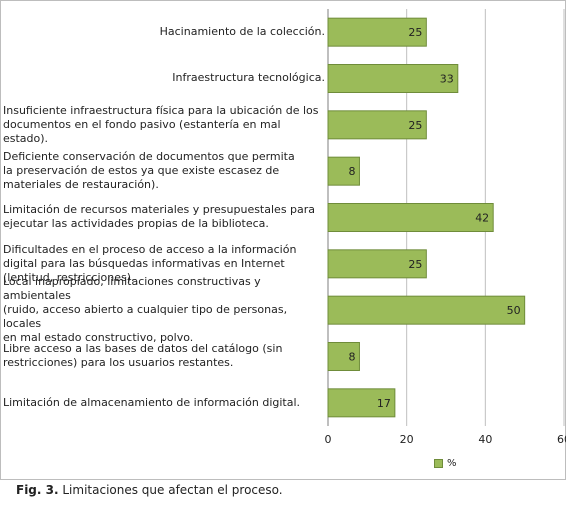 This screenshot has width=566, height=519. Describe the element at coordinates (561, 439) in the screenshot. I see `x-tick-label: 60` at that location.